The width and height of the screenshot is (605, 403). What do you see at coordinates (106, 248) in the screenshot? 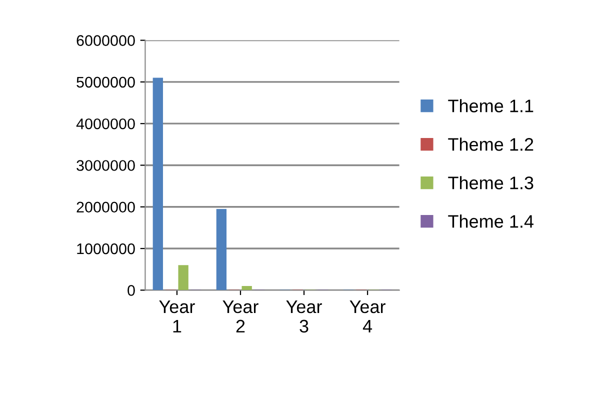
I see `y-tick-label: 1000000` at bounding box center [106, 248].